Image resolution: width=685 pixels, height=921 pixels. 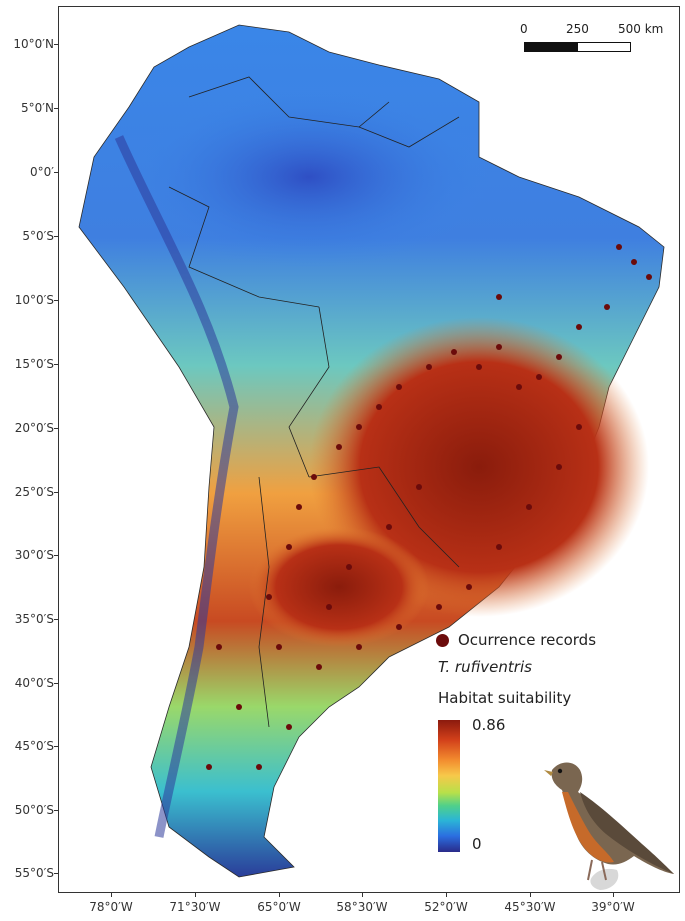 What do you see at coordinates (34, 492) in the screenshot?
I see `lat-label: 25°0′S` at bounding box center [34, 492].